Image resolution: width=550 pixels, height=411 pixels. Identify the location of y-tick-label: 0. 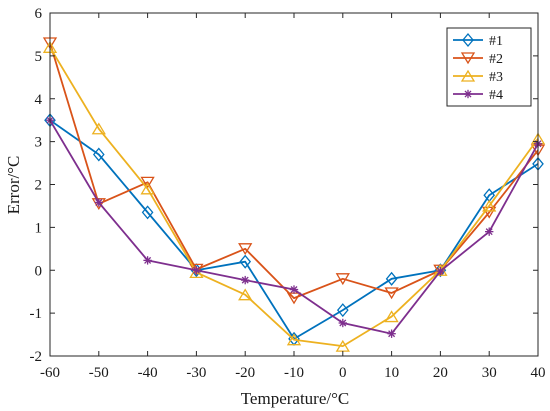
(39, 271).